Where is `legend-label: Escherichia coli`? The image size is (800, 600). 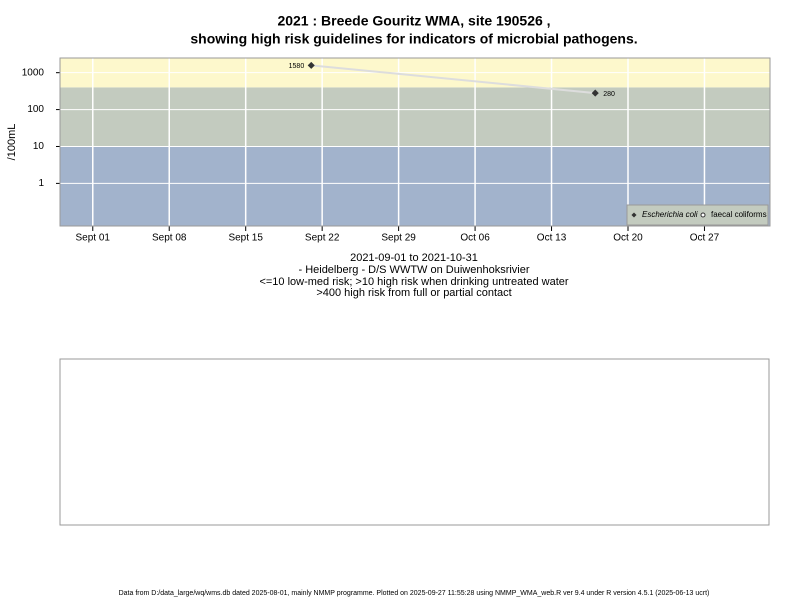
legend-label: Escherichia coli is located at coordinates (670, 214).